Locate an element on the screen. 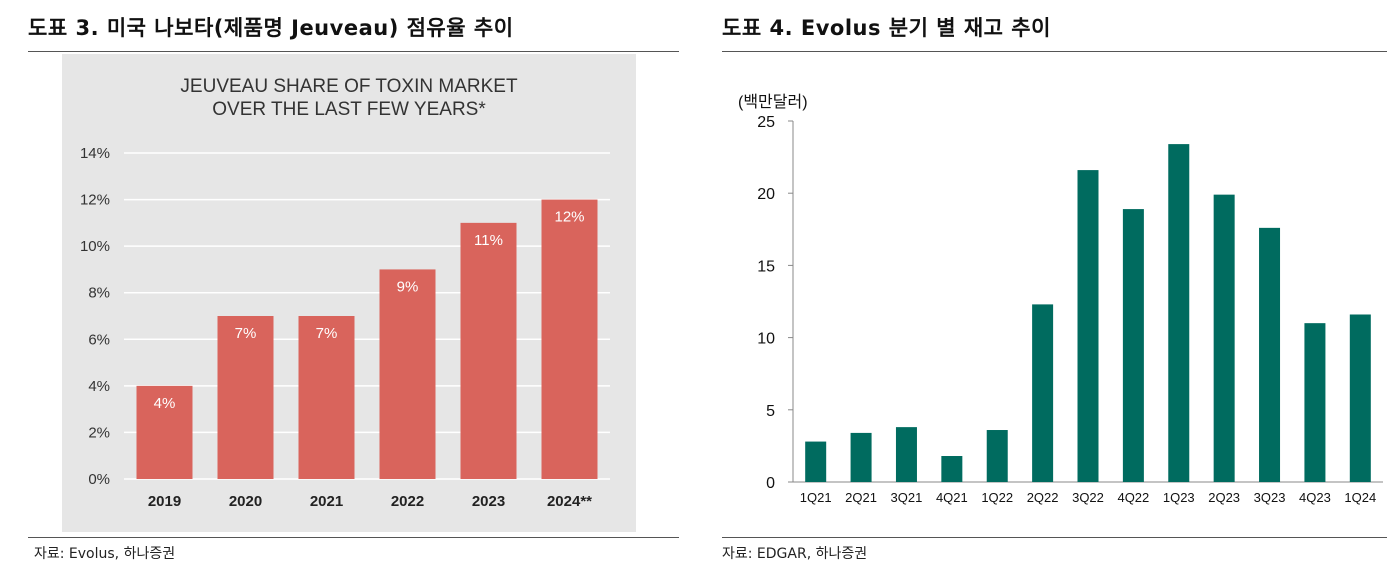 This screenshot has height=574, width=1393. x-tick-label: 2023 is located at coordinates (488, 501).